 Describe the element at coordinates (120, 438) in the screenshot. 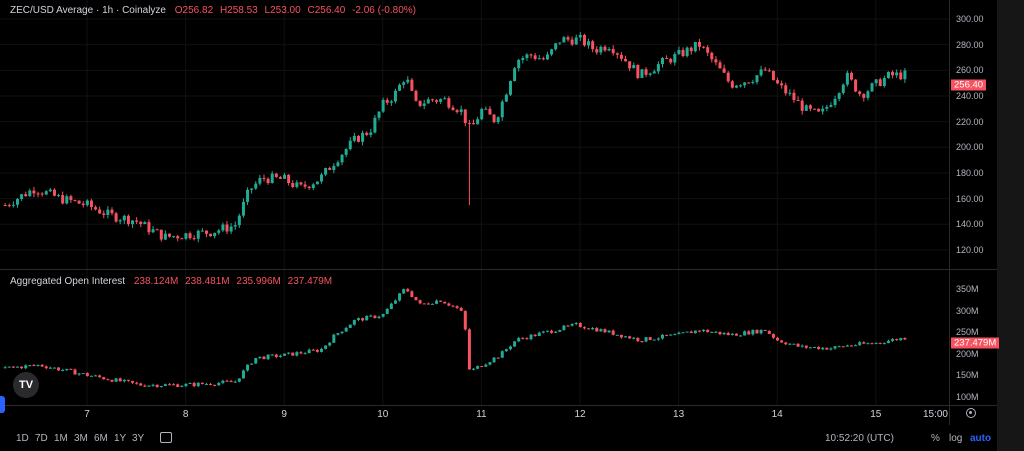

I see `range-1y: 1Y` at that location.